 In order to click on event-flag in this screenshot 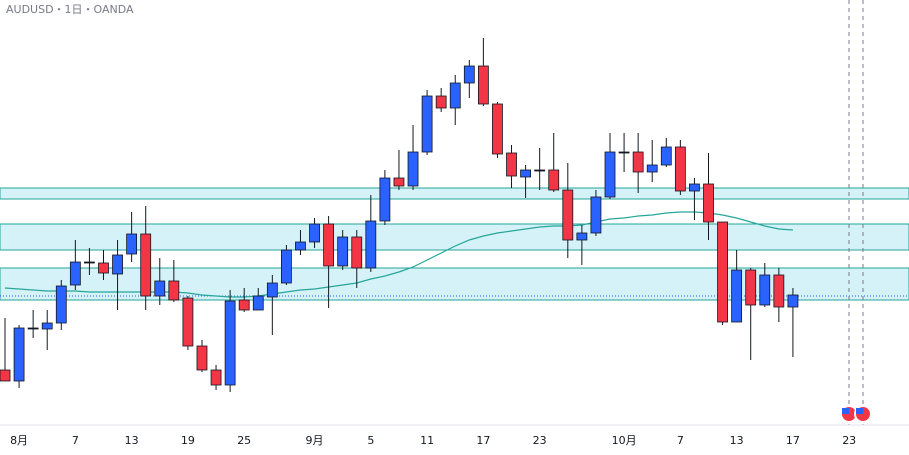, I will do `click(863, 414)`.